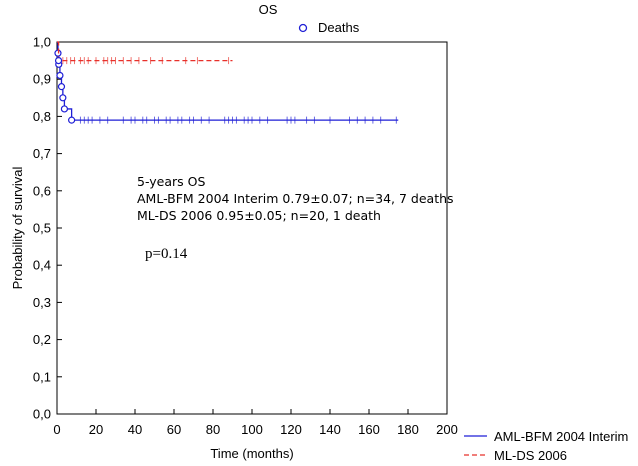 The image size is (638, 466). I want to click on y-tick-label: 0,6, so click(42, 190).